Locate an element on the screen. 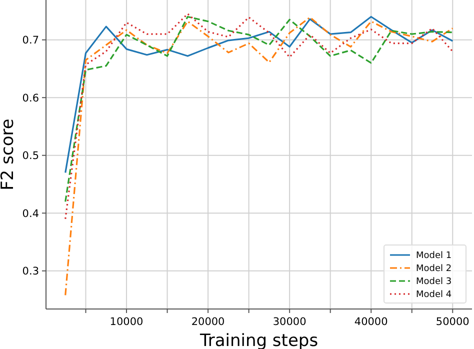 This screenshot has height=349, width=474. y-tick-label: 0.3 is located at coordinates (30, 272).